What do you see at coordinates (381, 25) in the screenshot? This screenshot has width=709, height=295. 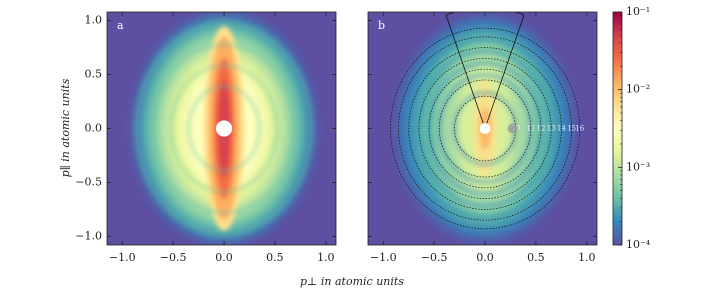 I see `panel-label: b` at bounding box center [381, 25].